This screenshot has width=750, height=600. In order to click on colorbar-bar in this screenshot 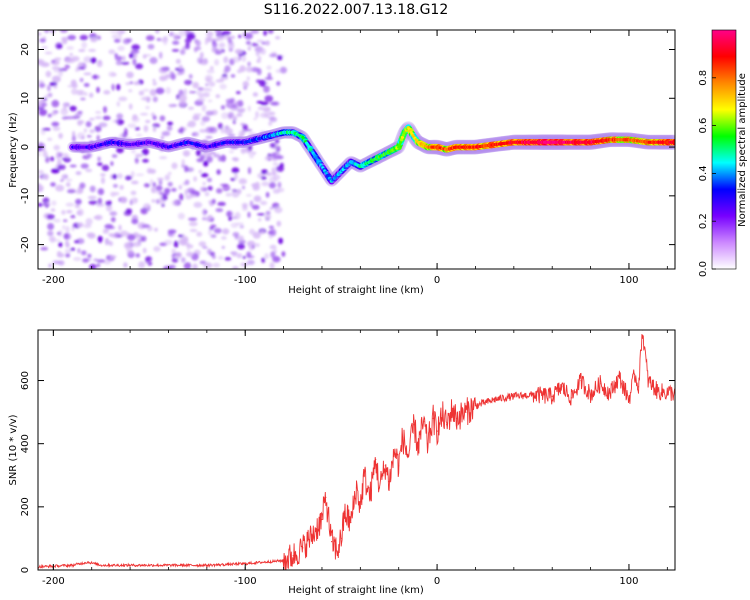, I will do `click(724, 149)`.